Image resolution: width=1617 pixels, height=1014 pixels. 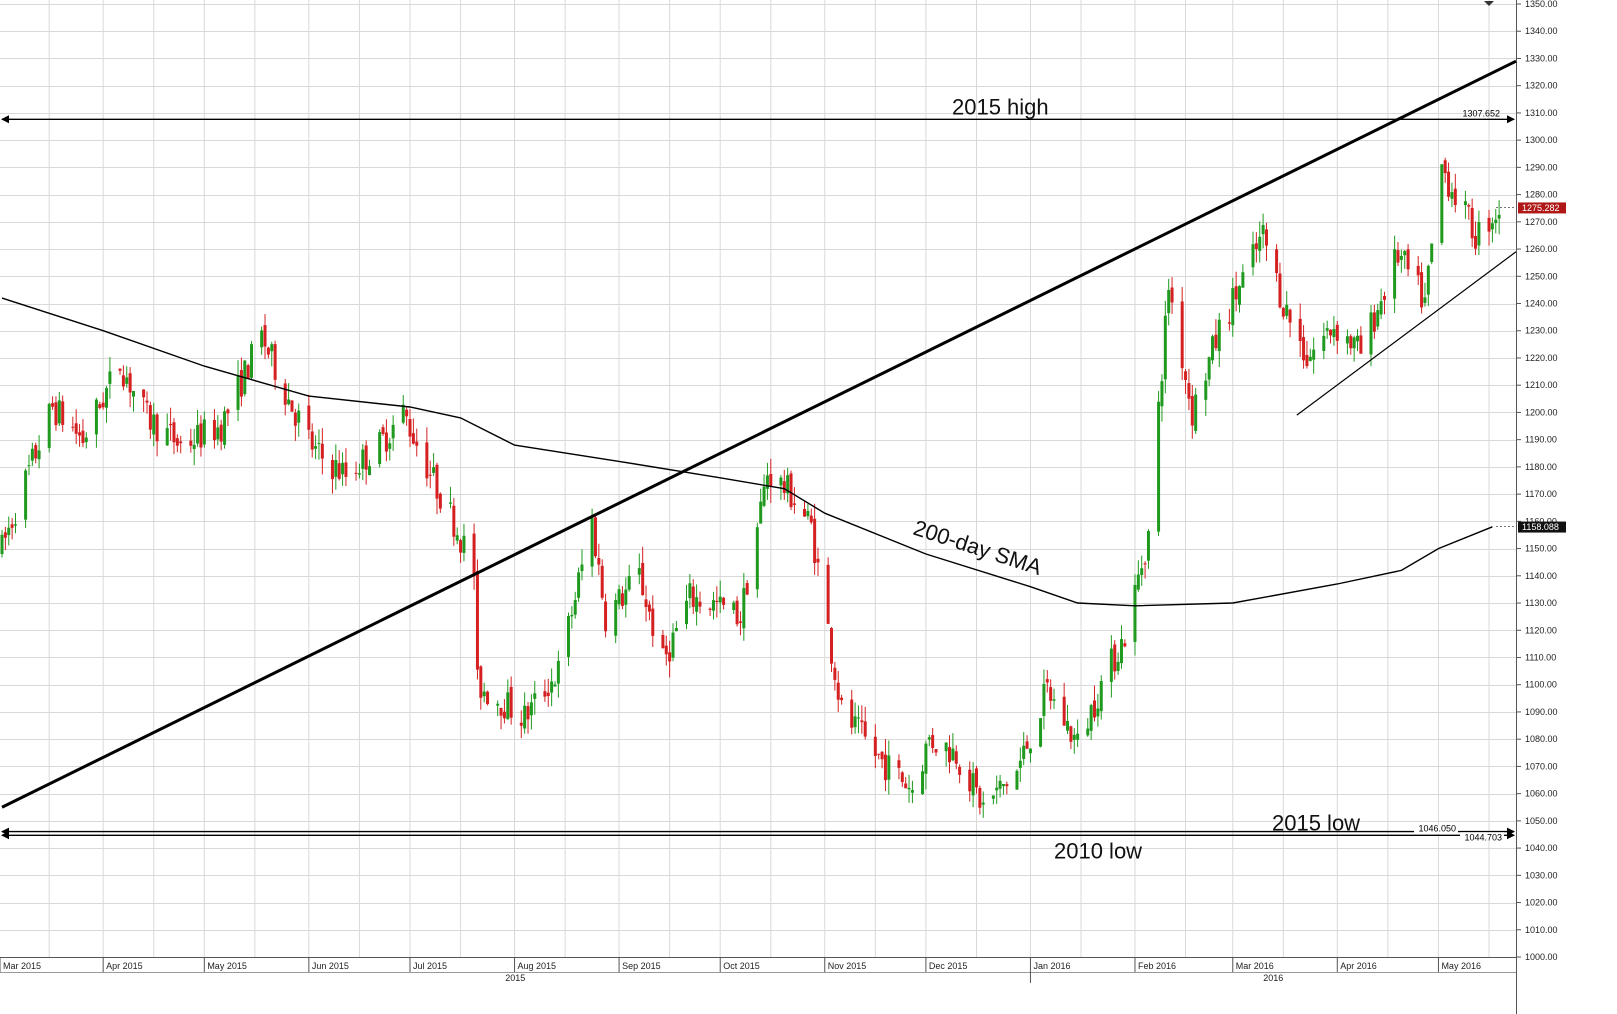 What do you see at coordinates (1541, 249) in the screenshot?
I see `price-tick-label: 1260.00` at bounding box center [1541, 249].